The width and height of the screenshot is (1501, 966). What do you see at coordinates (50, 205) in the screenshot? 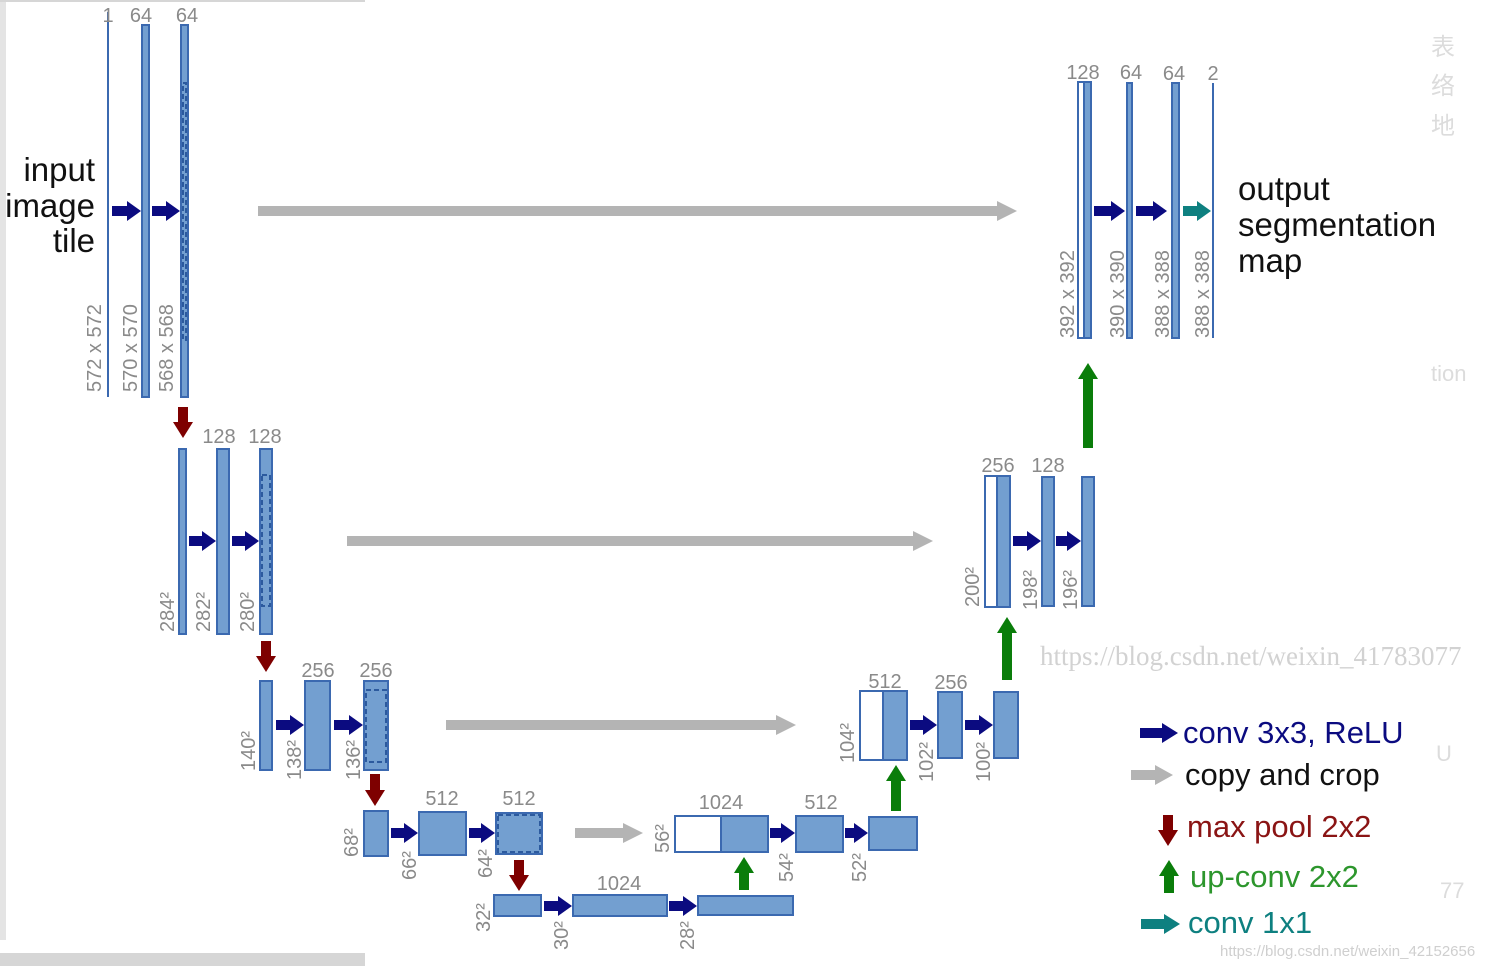
I see `input-label: image` at bounding box center [50, 205].